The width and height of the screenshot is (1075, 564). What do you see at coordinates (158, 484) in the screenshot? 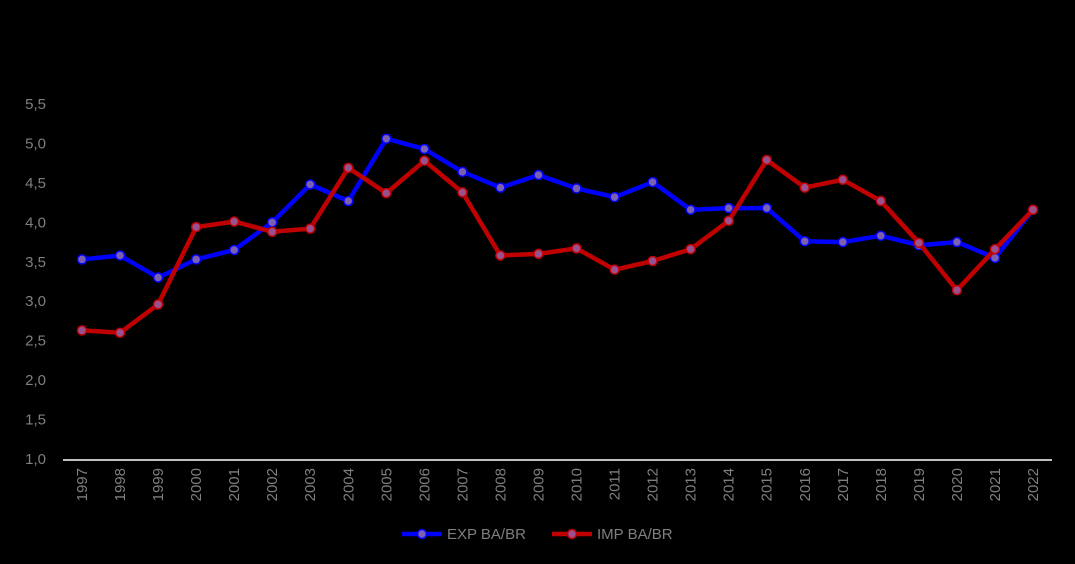
I see `x-tick-label: 1999` at bounding box center [158, 484].